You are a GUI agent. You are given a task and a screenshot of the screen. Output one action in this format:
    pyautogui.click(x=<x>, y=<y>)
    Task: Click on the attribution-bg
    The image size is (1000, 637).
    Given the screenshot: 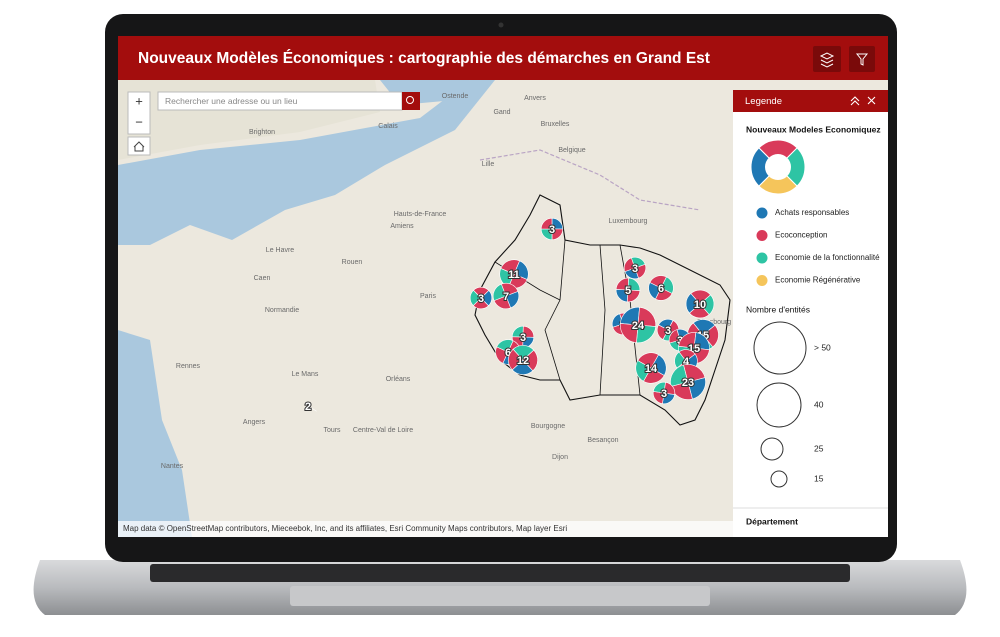 What is the action you would take?
    pyautogui.click(x=425, y=529)
    